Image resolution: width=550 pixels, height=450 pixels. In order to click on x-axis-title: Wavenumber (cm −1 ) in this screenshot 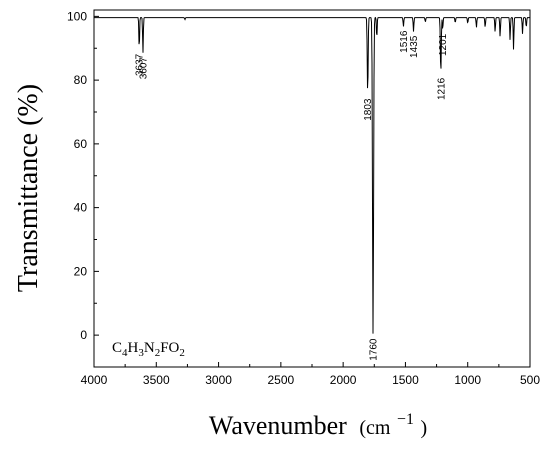, I will do `click(318, 420)`.